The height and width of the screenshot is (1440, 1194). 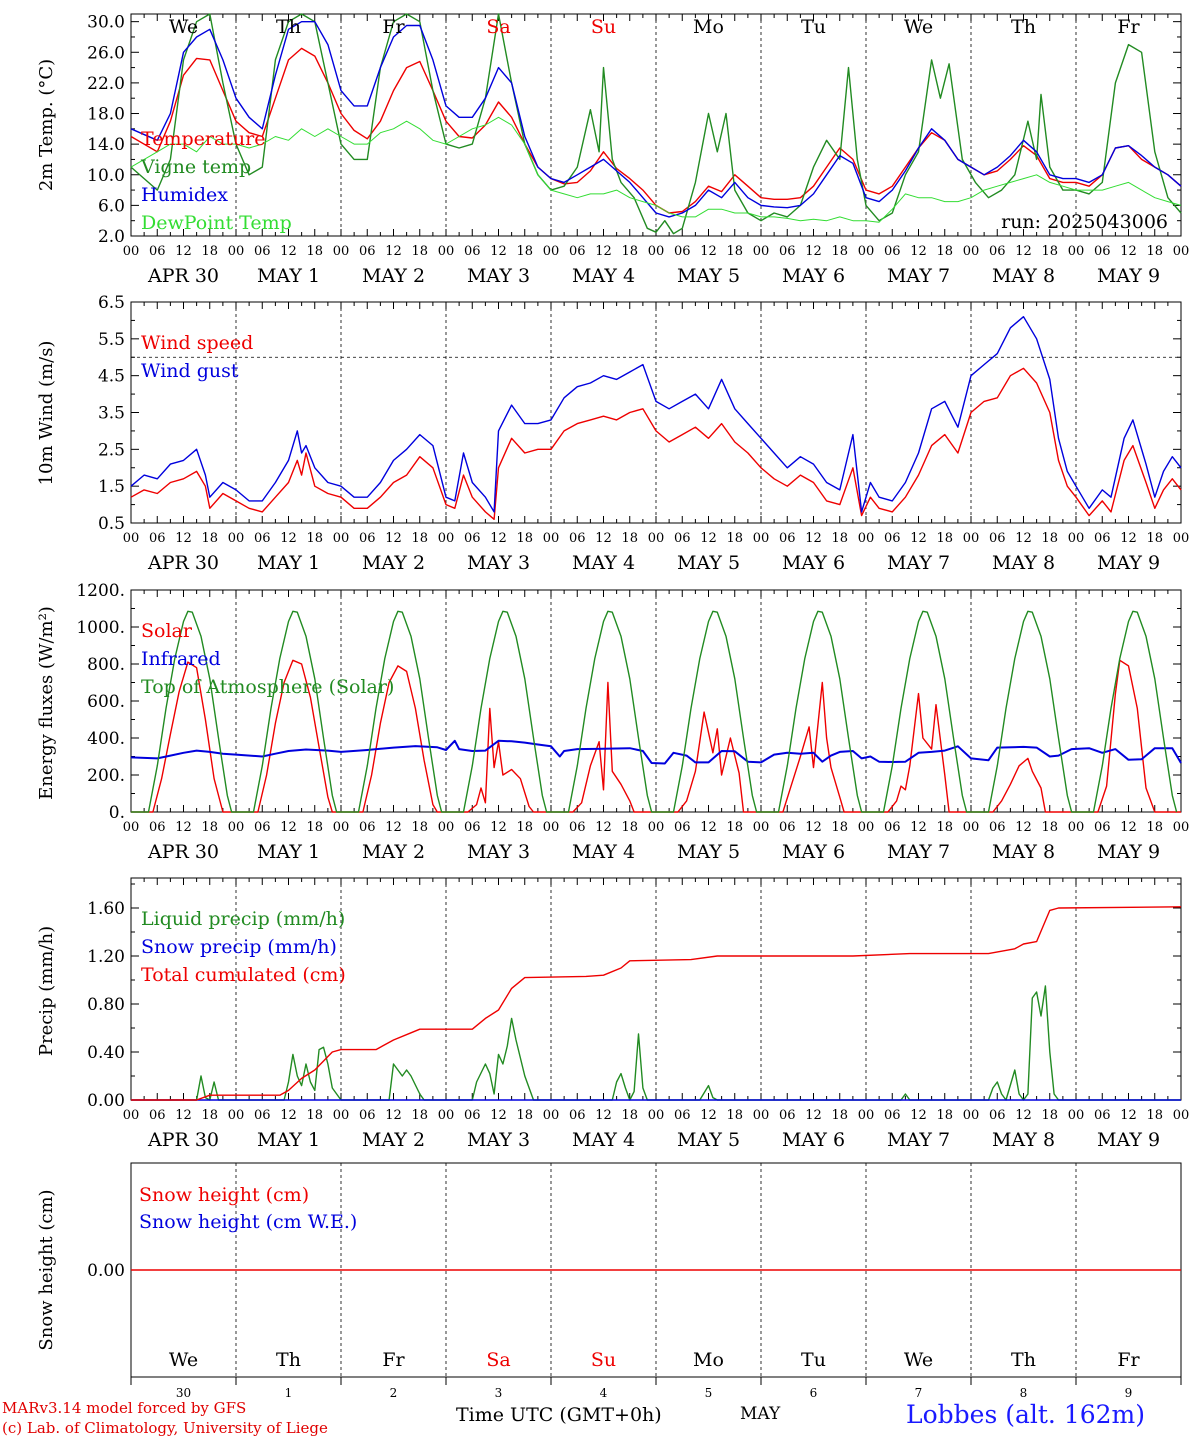 What do you see at coordinates (111, 206) in the screenshot?
I see `y-tick-label: 6.0` at bounding box center [111, 206].